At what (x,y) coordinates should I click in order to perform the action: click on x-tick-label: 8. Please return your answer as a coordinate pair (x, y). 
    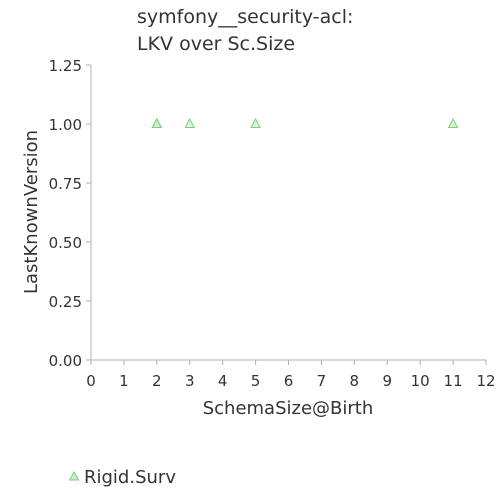
    Looking at the image, I should click on (355, 381).